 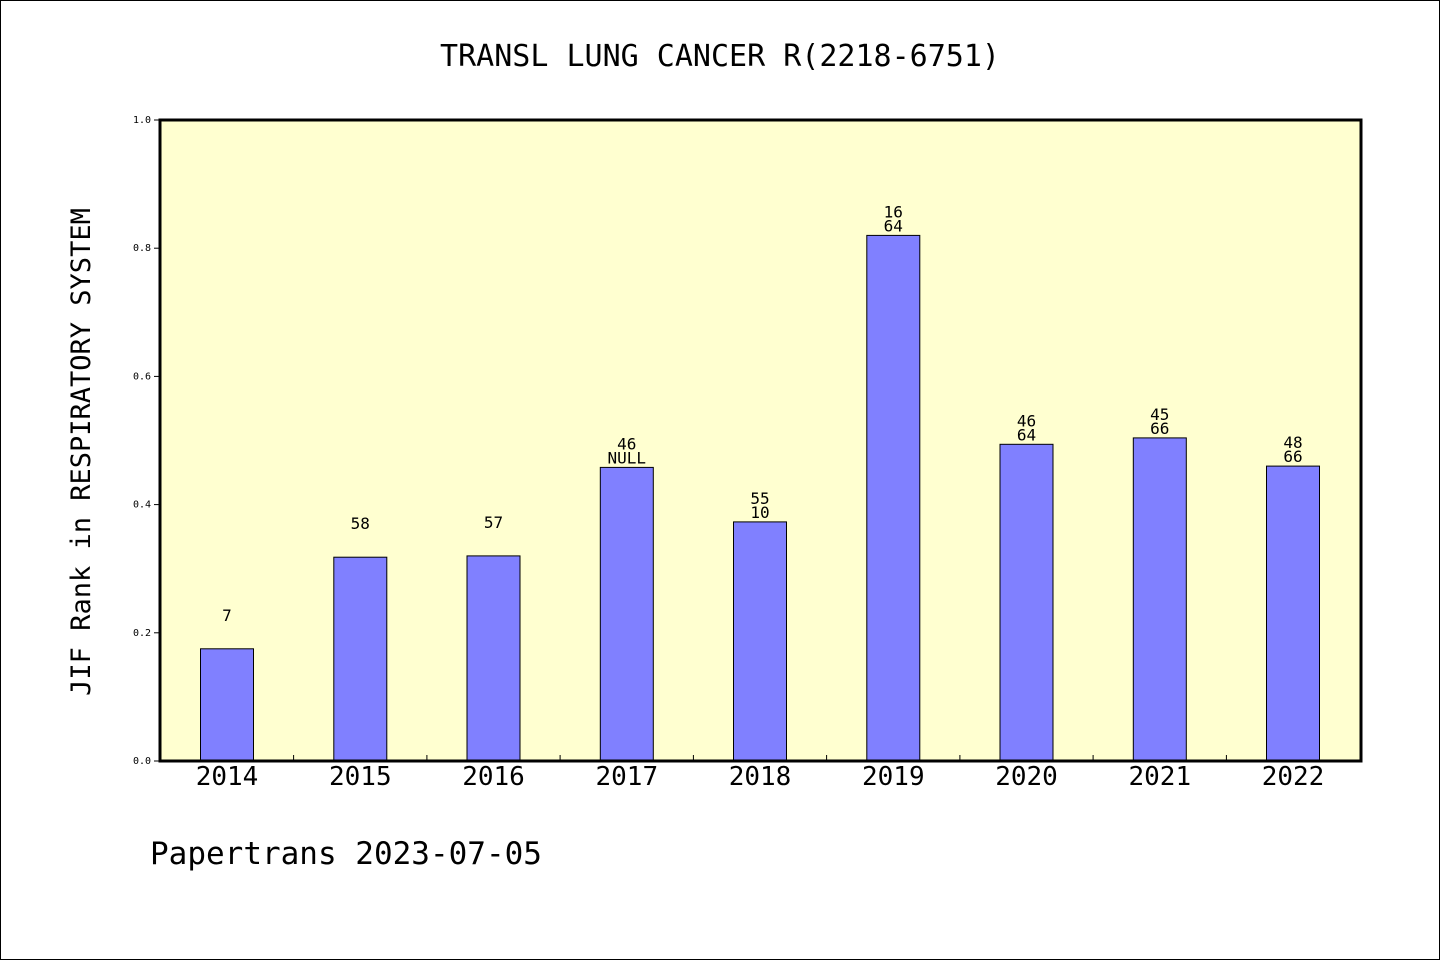 What do you see at coordinates (1293, 777) in the screenshot?
I see `x-tick-label: 2022` at bounding box center [1293, 777].